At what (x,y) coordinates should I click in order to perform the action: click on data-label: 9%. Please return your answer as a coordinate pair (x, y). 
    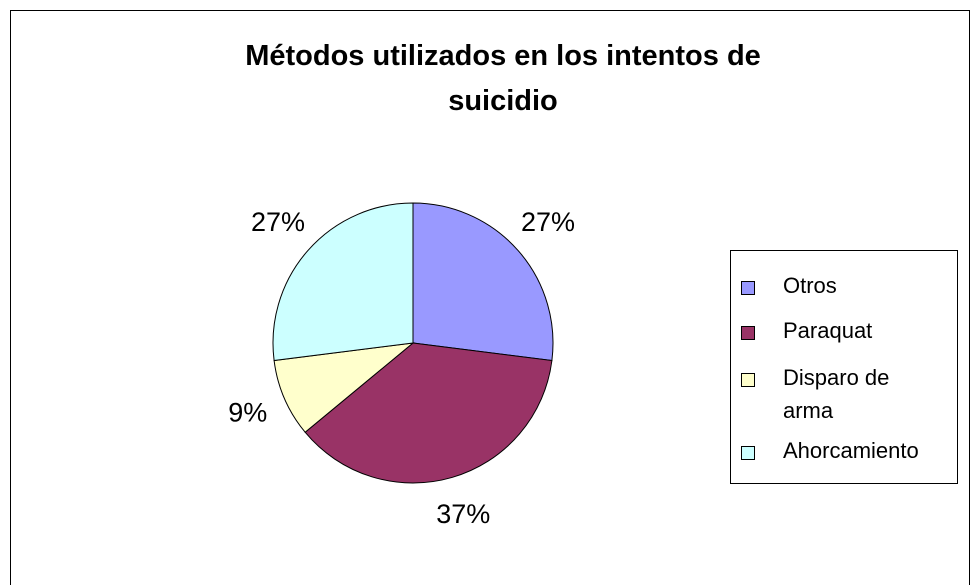
    Looking at the image, I should click on (247, 413).